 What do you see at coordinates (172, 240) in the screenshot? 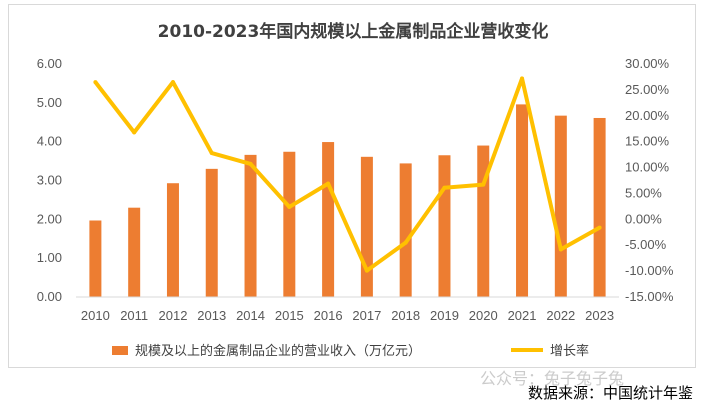
I see `bar-2012` at bounding box center [172, 240].